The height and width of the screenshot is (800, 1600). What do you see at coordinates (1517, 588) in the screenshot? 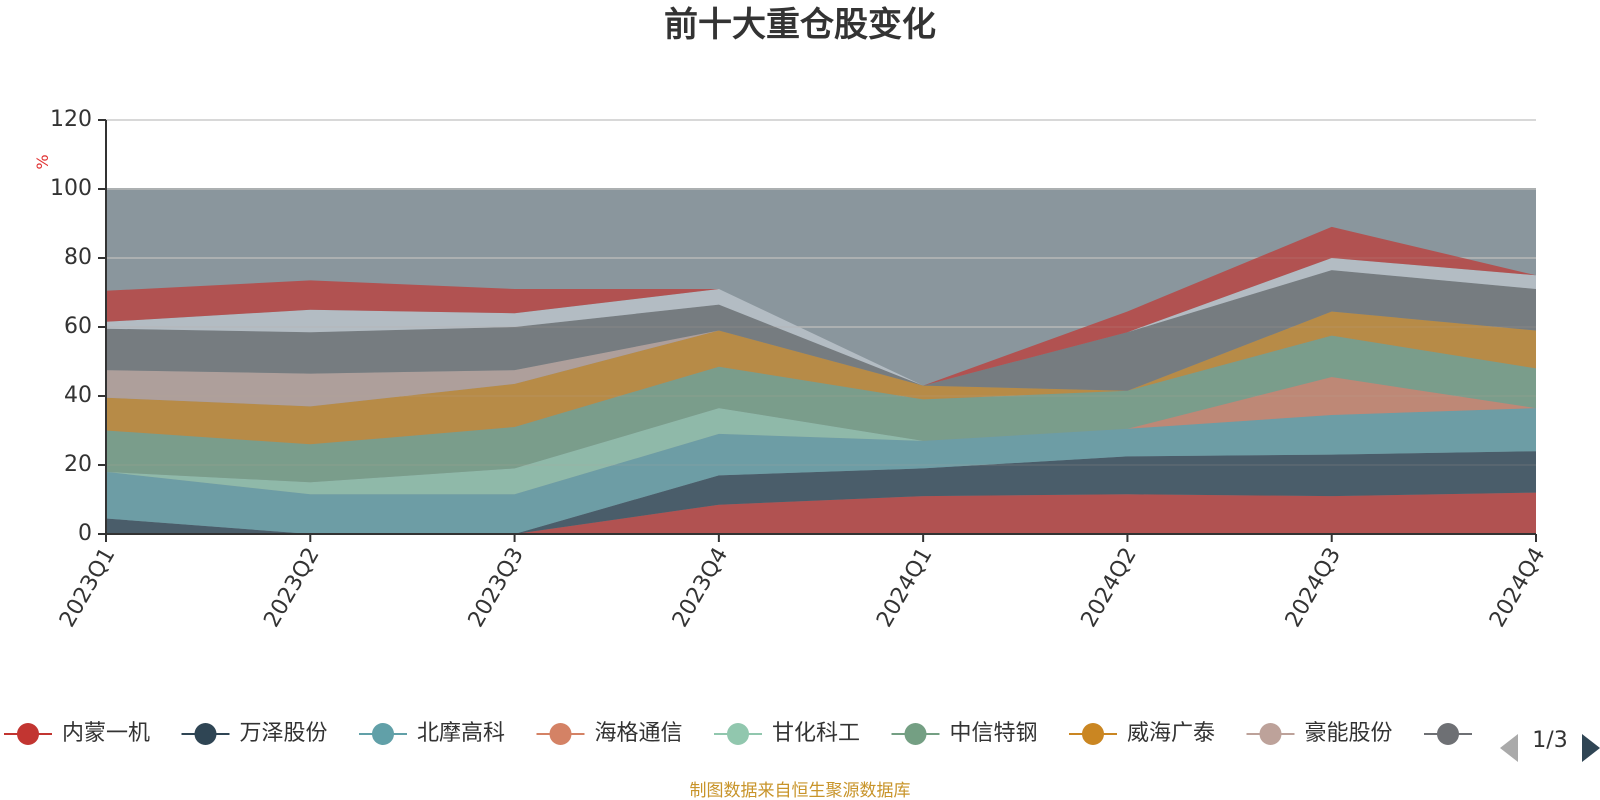
I see `x-tick-label: 2024Q4` at bounding box center [1517, 588].